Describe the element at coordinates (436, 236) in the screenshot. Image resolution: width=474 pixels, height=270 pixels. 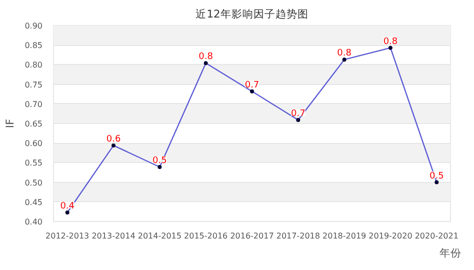
I see `x-tick-label: 2020-2021` at that location.